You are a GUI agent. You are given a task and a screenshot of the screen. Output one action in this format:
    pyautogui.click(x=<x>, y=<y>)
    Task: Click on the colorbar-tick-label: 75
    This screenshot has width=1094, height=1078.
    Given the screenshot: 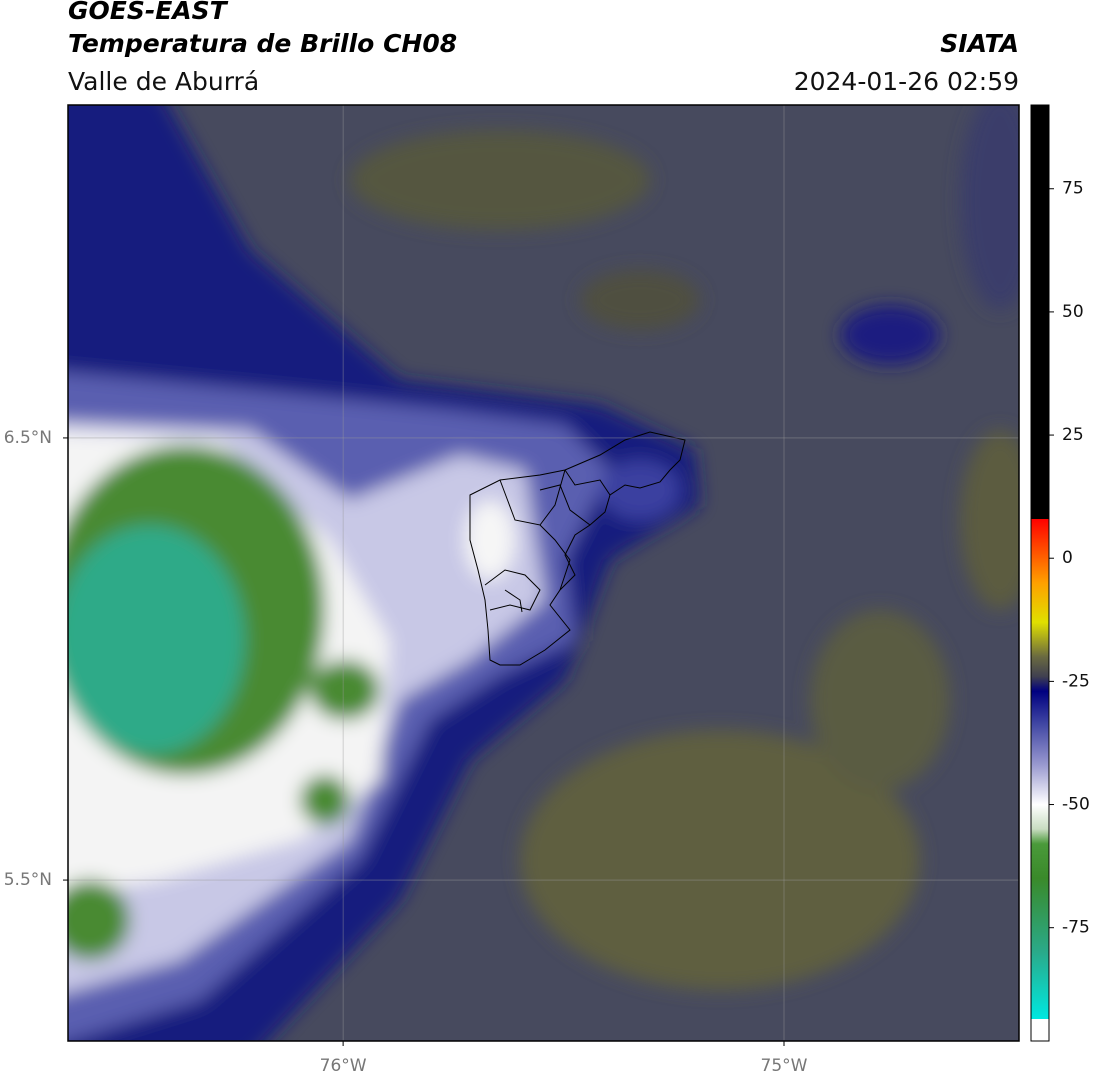 What is the action you would take?
    pyautogui.click(x=1073, y=189)
    